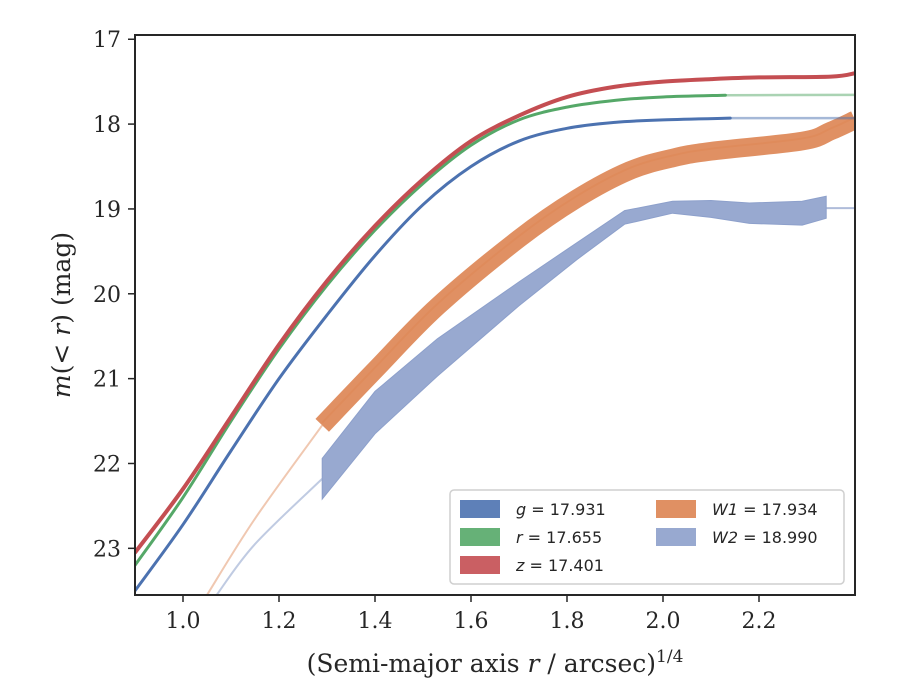  Describe the element at coordinates (107, 295) in the screenshot. I see `y-tick-label: 20` at that location.